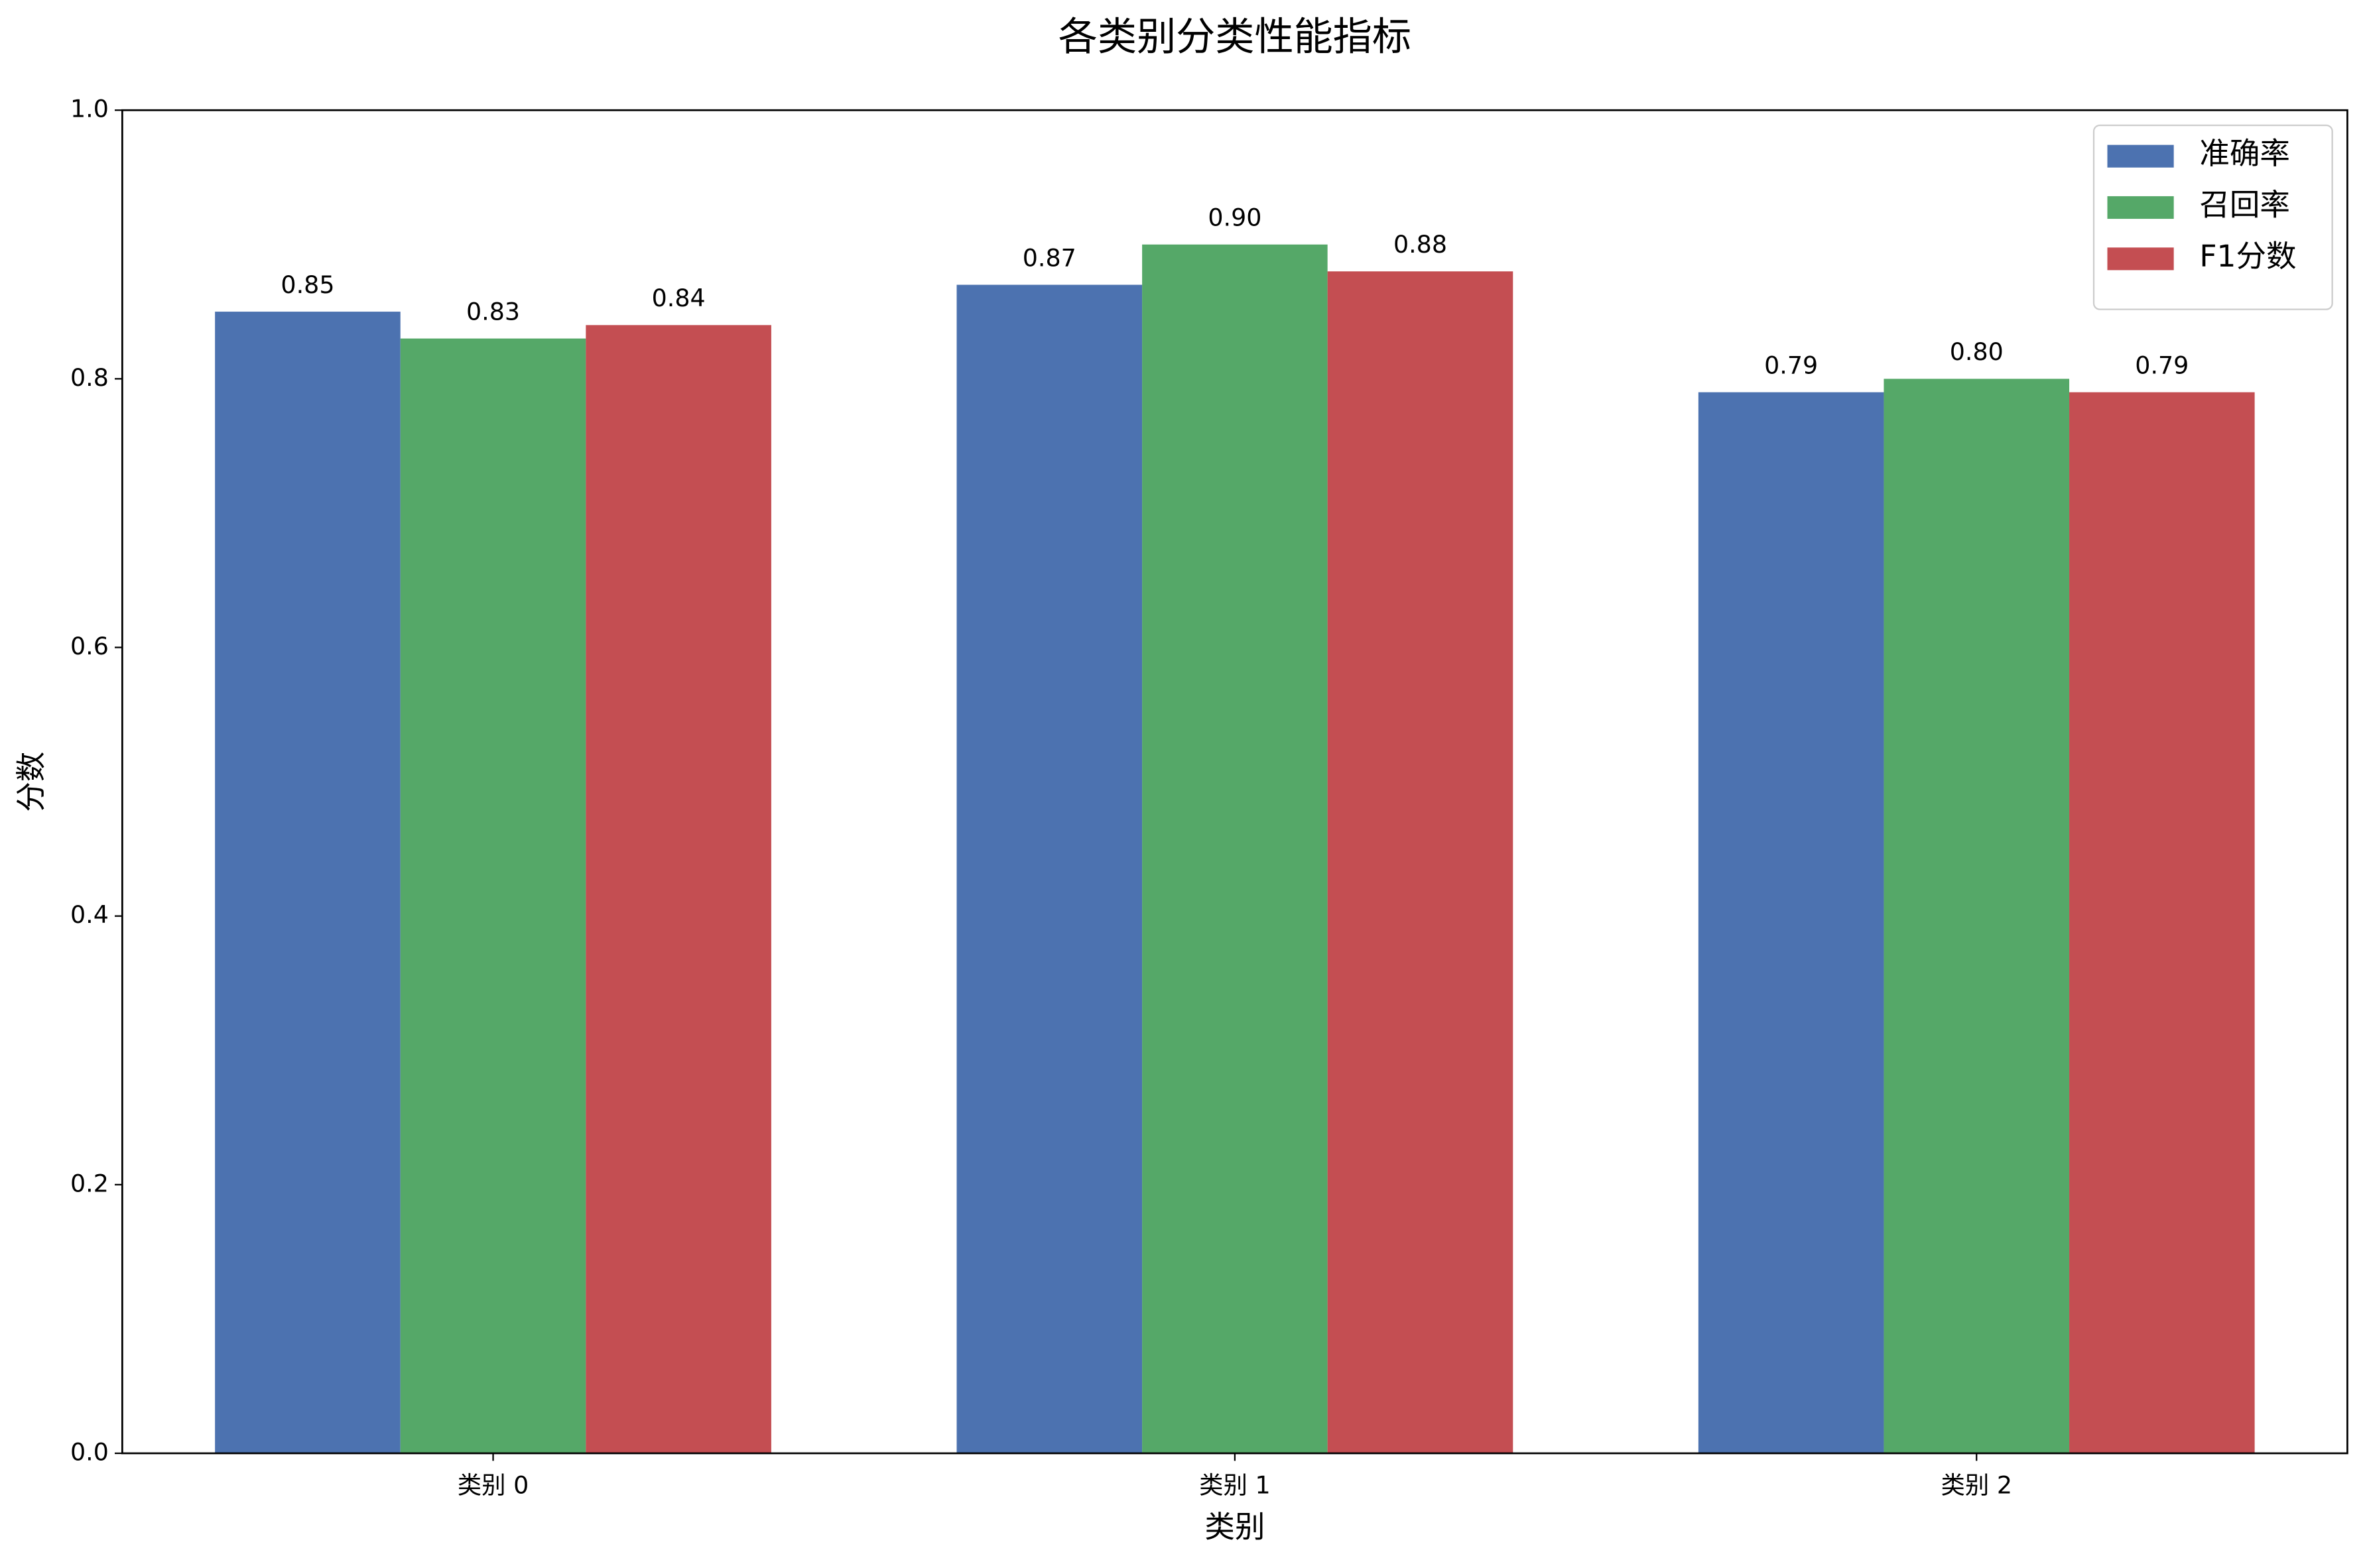 The height and width of the screenshot is (1568, 2367). I want to click on x-tick-label: 类别 1, so click(1235, 1485).